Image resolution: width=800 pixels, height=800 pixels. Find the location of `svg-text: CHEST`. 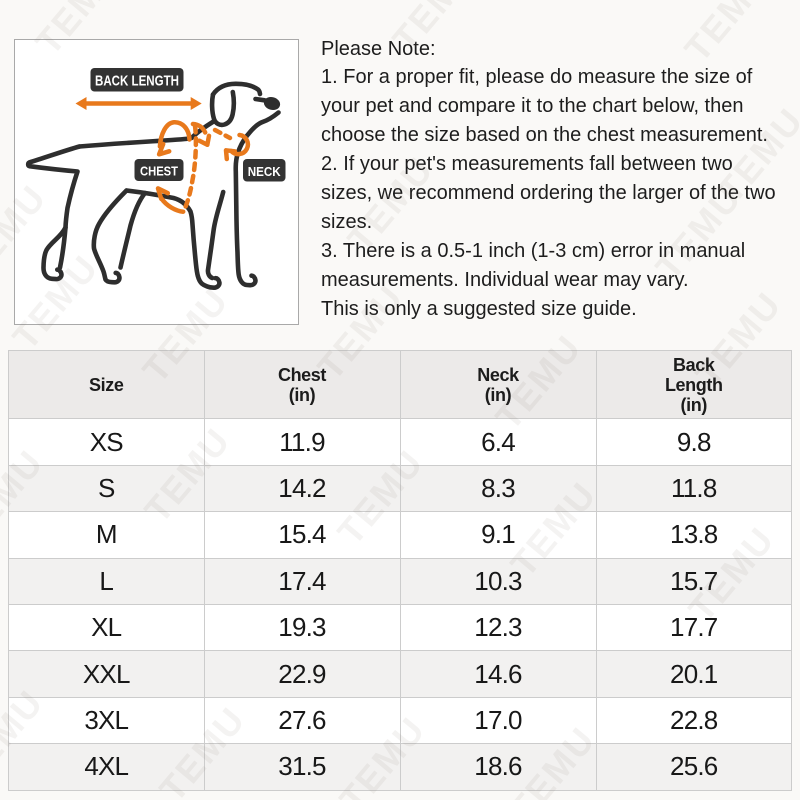

svg-text: CHEST is located at coordinates (159, 170).